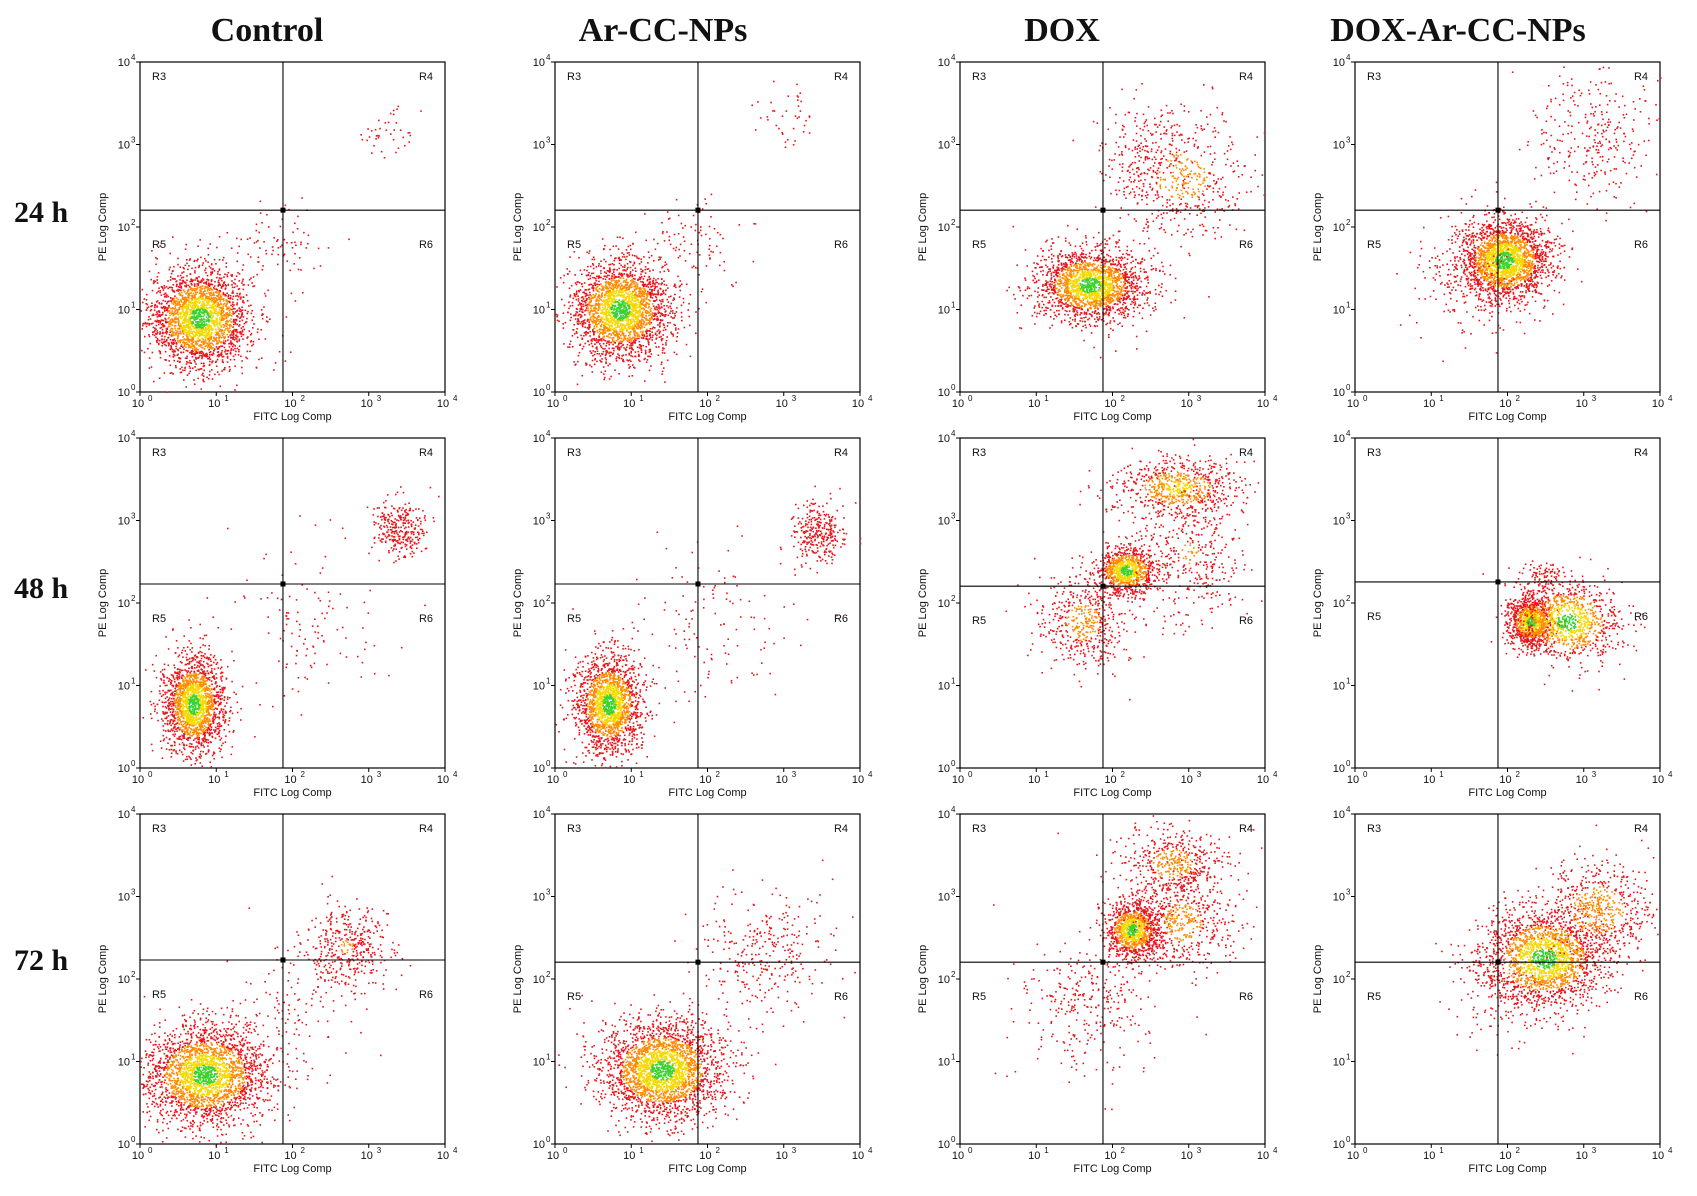 This screenshot has height=1196, width=1697. Describe the element at coordinates (283, 210) in the screenshot. I see `quadrant-handle` at that location.